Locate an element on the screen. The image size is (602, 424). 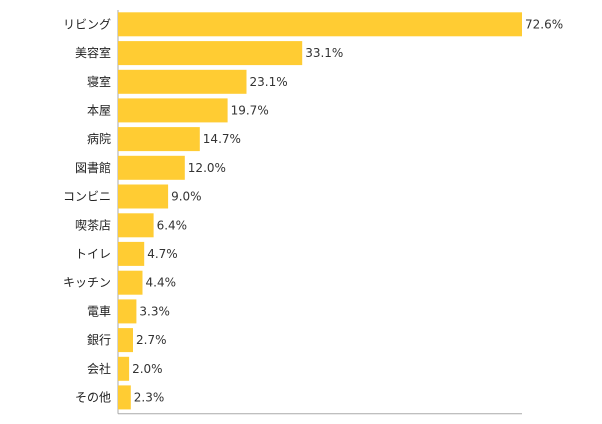
category-label: 会社 is located at coordinates (99, 368).